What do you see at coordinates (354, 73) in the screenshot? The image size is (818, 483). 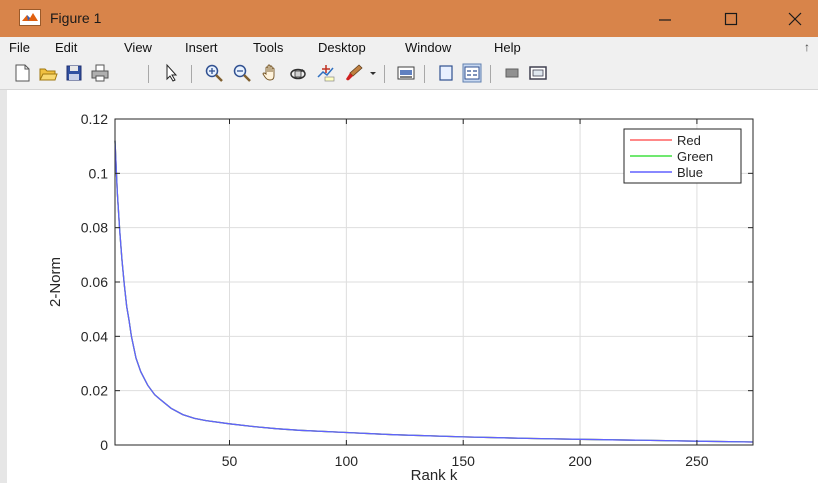 I see `brush-icon` at bounding box center [354, 73].